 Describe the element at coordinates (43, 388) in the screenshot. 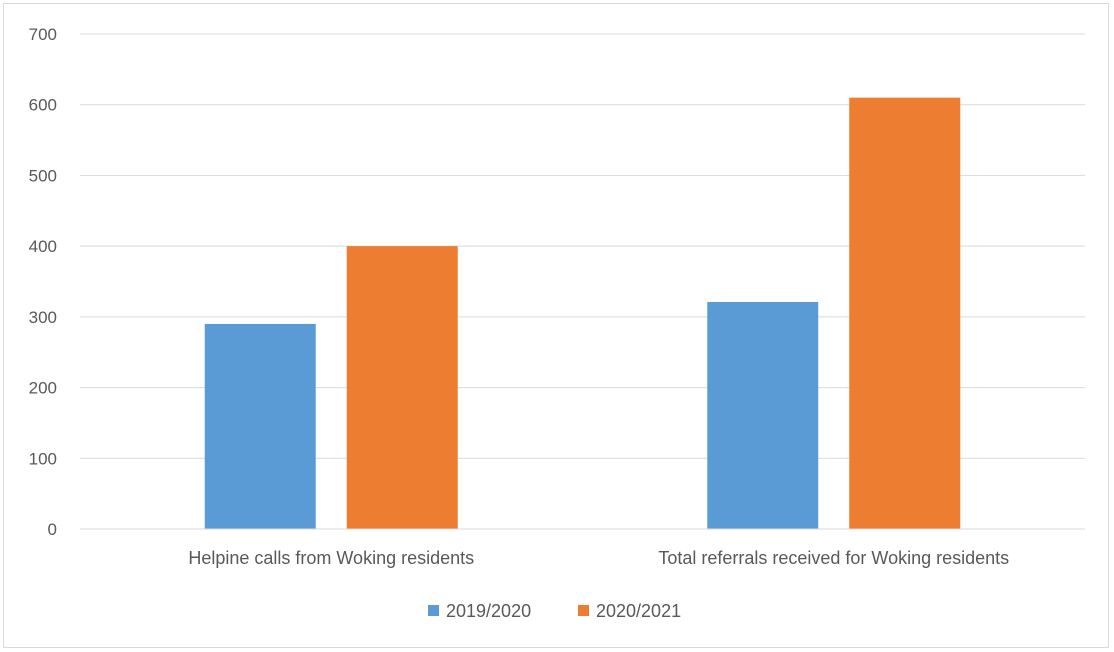

I see `y-tick-label: 200` at that location.